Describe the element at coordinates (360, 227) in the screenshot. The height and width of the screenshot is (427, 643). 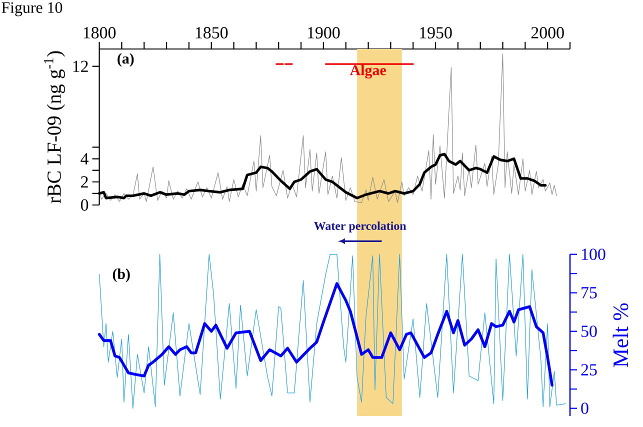
I see `text: Water percolation` at that location.